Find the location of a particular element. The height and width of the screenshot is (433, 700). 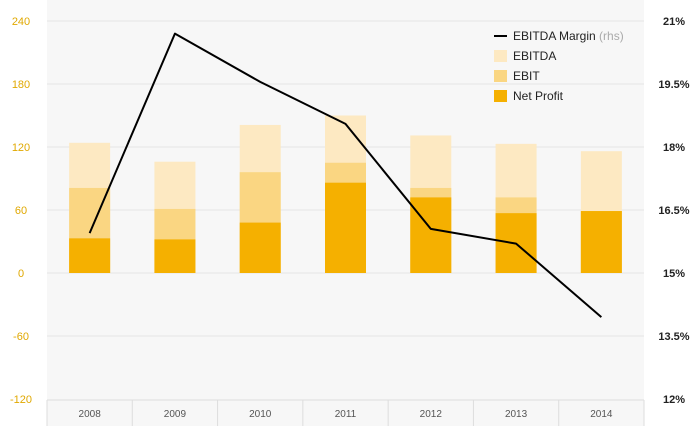

y-right-tick-label: 21% is located at coordinates (674, 22).